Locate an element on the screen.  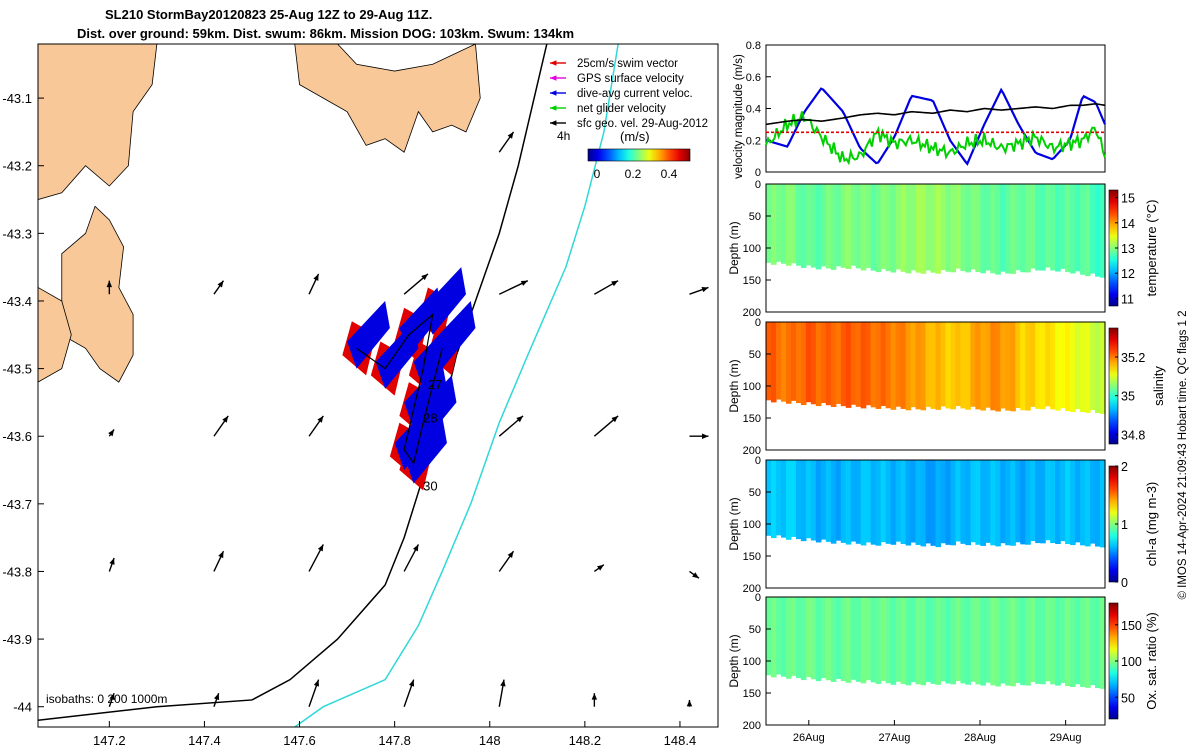
legend-label: GPS surface velocity is located at coordinates (630, 79).